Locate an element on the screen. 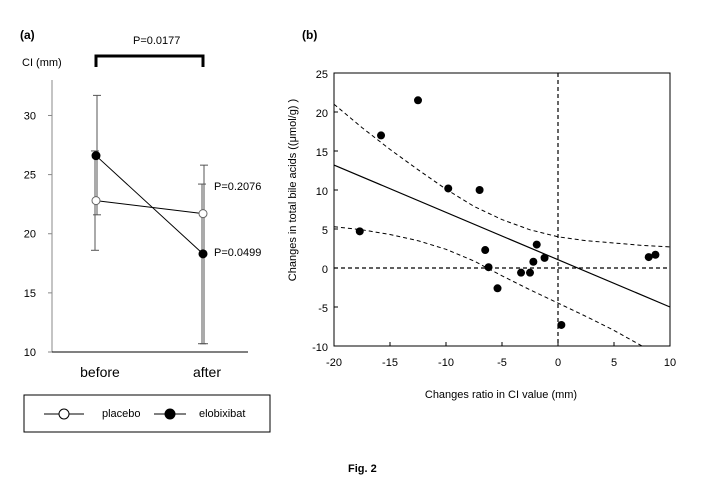 This screenshot has width=720, height=498. x-tick-label: -15 is located at coordinates (390, 363).